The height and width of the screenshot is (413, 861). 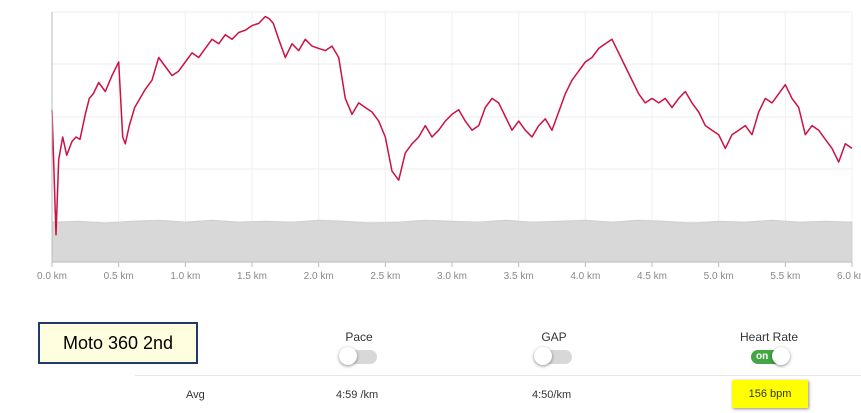 I want to click on x-tick-label: 3.5 km, so click(x=519, y=276).